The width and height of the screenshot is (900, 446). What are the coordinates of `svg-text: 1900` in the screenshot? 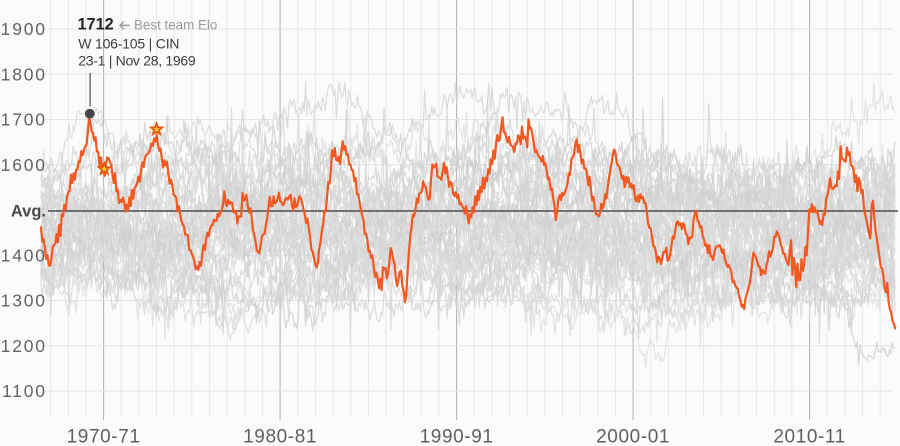 It's located at (24, 29).